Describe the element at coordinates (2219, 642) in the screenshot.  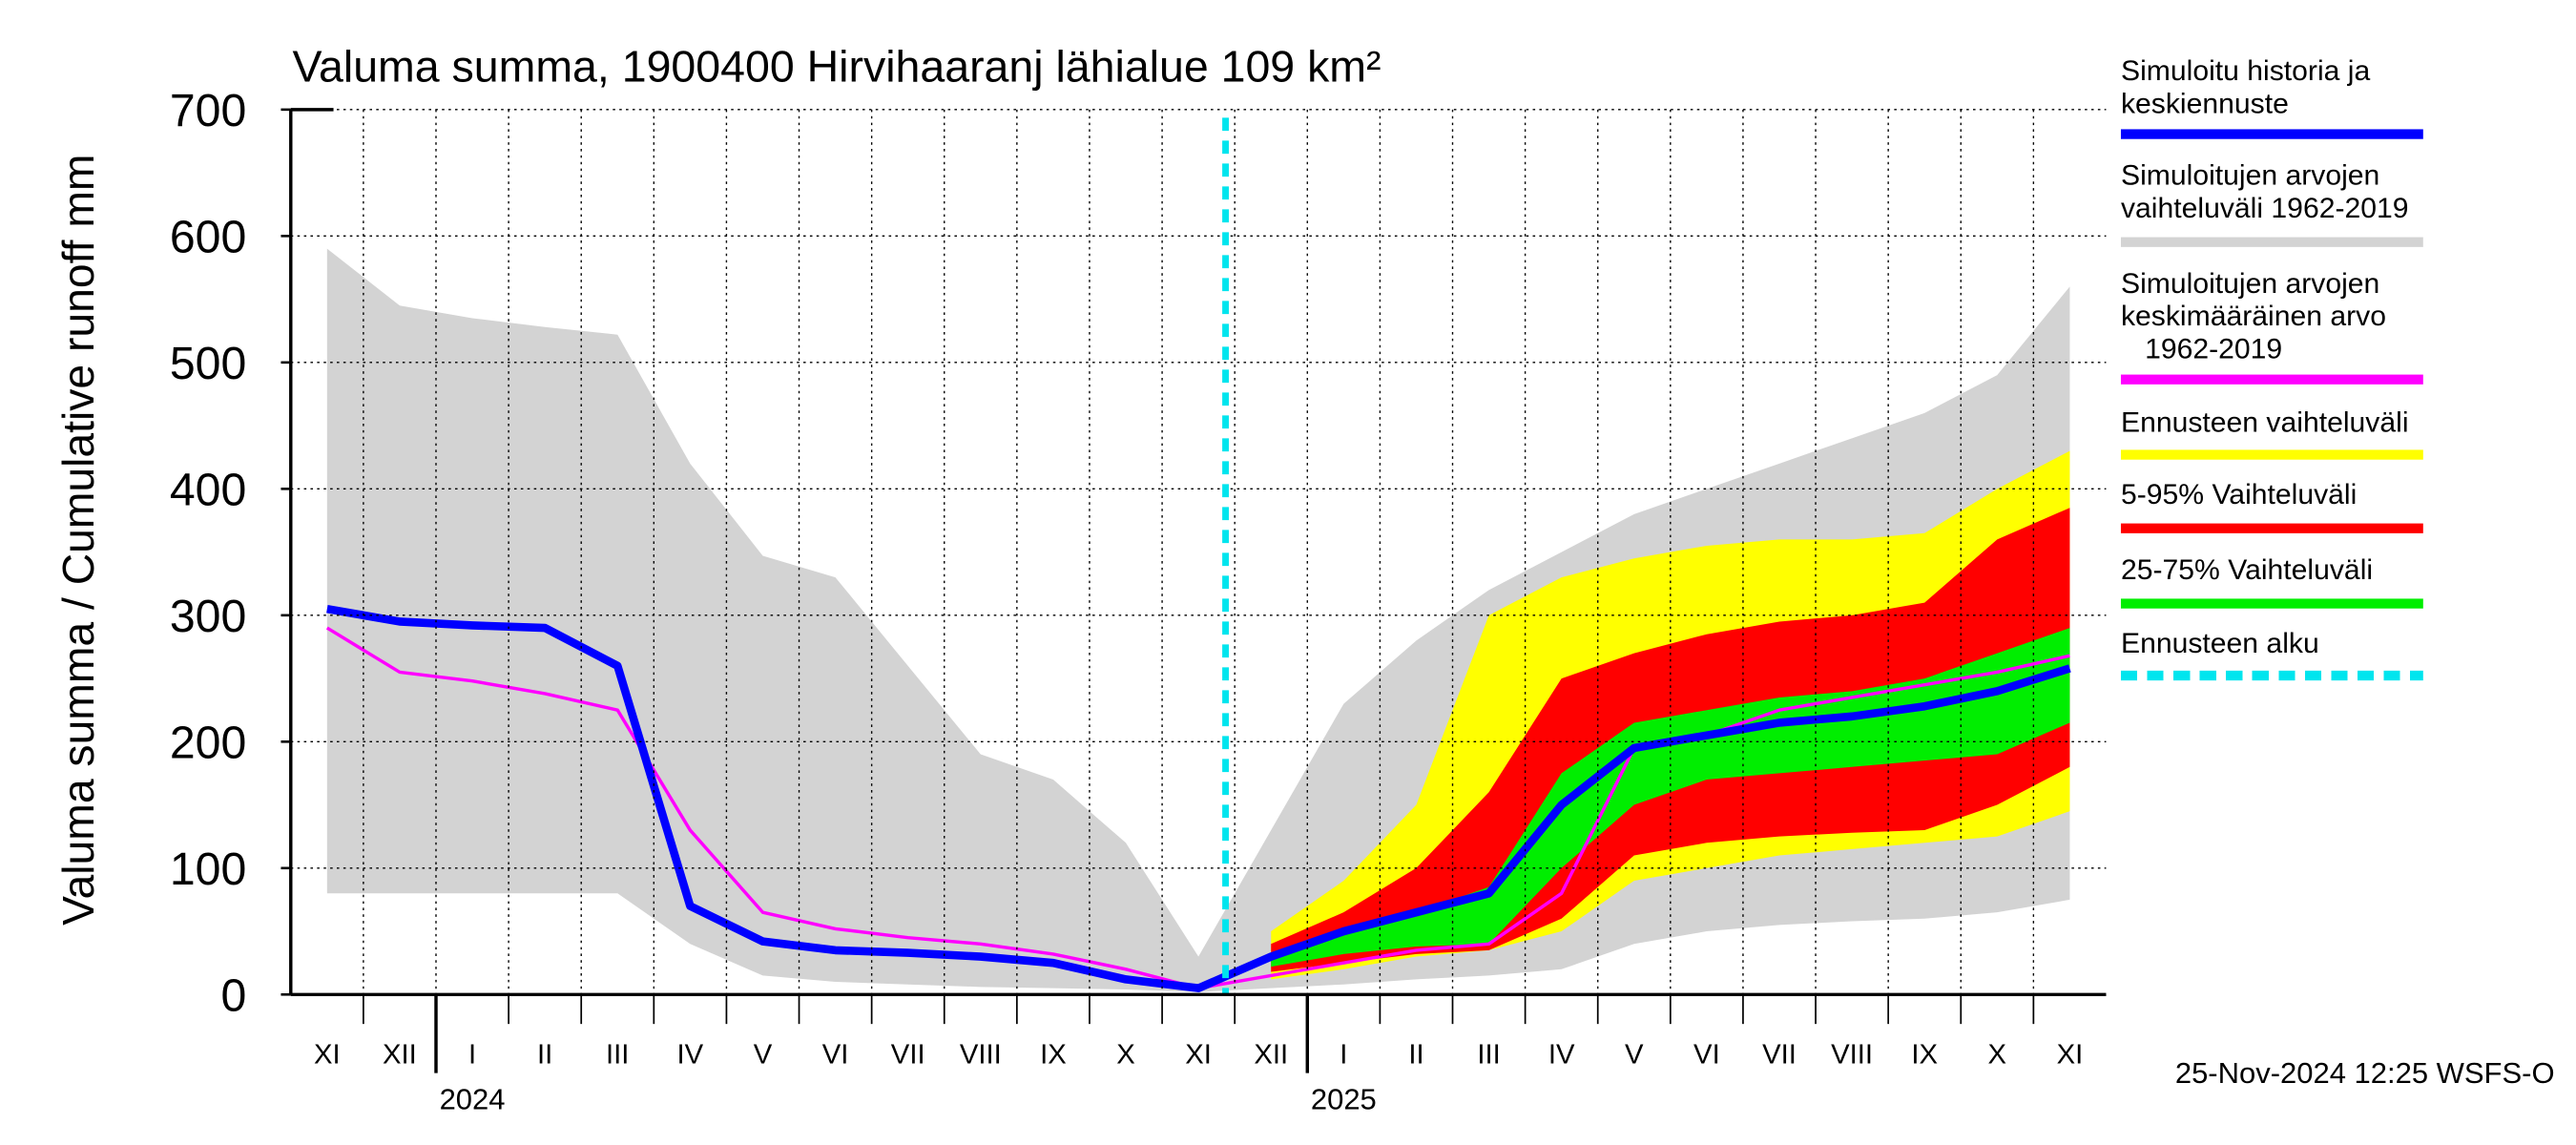
I see `legend-label: Ennusteen alku` at that location.